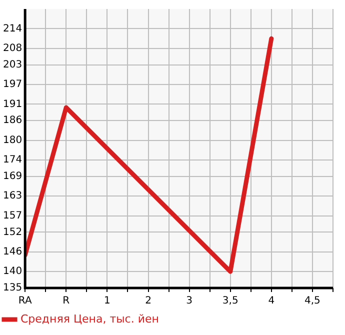 The image size is (345, 335). What do you see at coordinates (189, 301) in the screenshot?
I see `x-tick-label: 3` at bounding box center [189, 301].